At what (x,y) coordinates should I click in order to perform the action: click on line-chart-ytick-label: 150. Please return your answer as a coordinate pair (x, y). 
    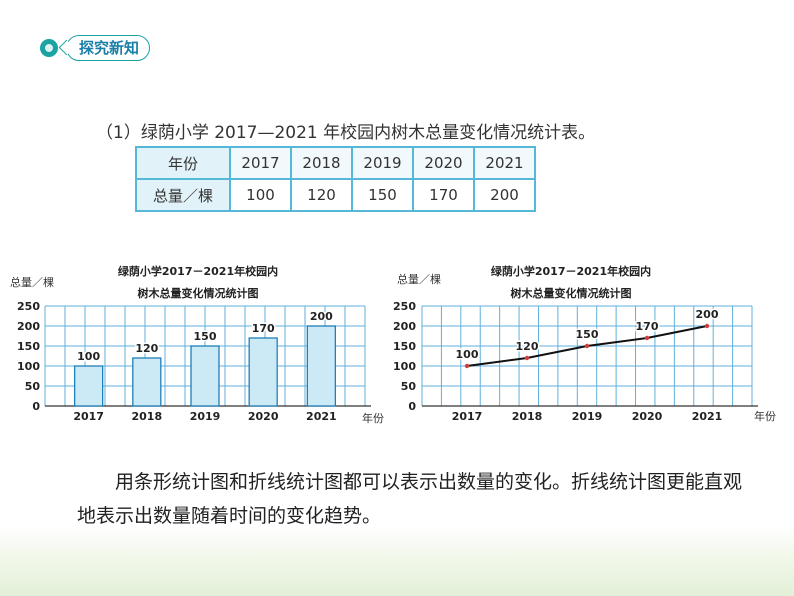
    Looking at the image, I should click on (404, 346).